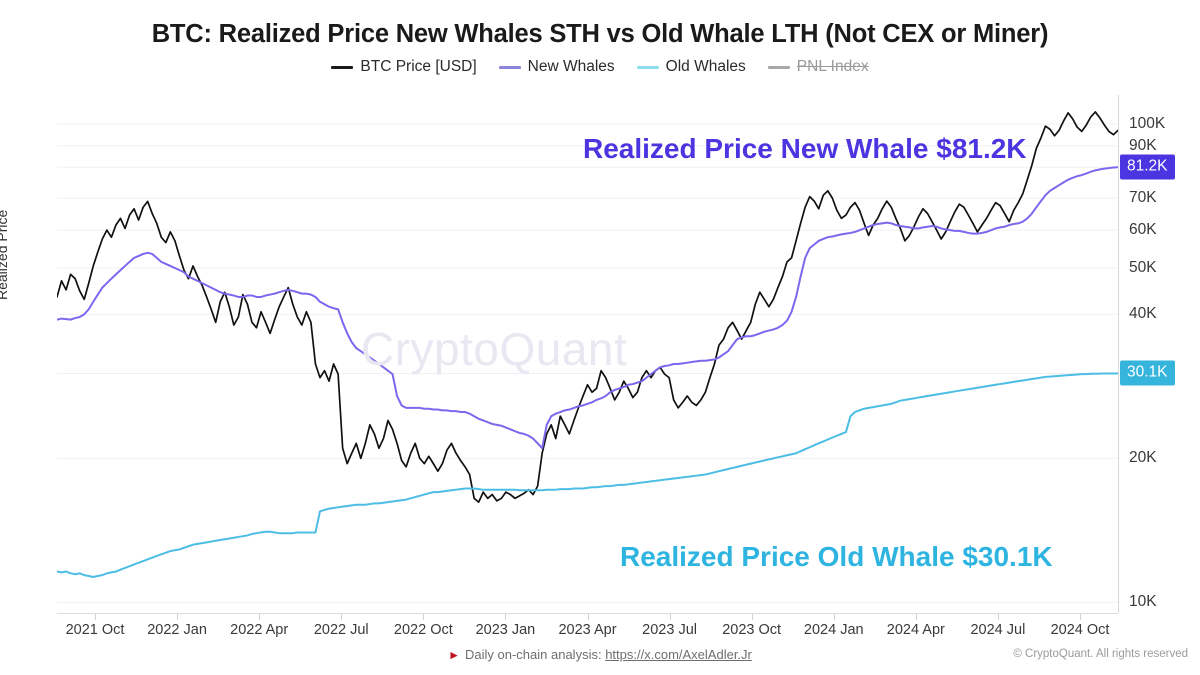 This screenshot has width=1200, height=675. Describe the element at coordinates (998, 630) in the screenshot. I see `x-axis-tick-label: 2024 Jul` at that location.